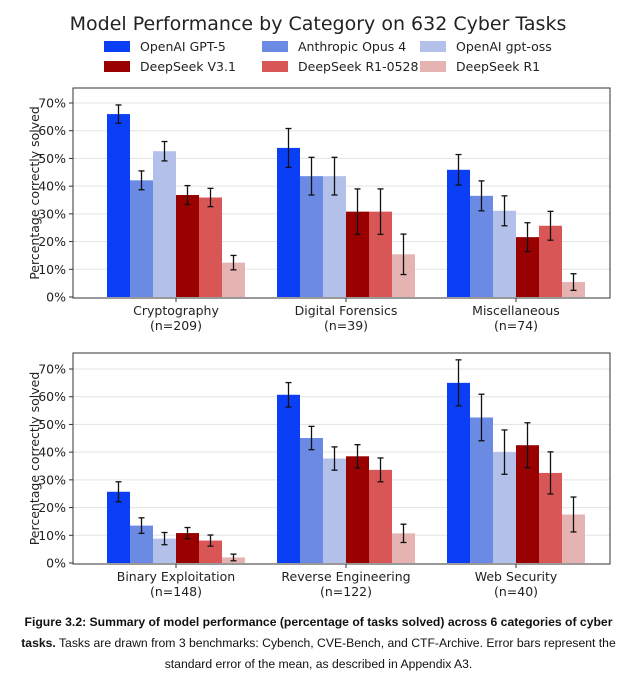 The image size is (637, 680). What do you see at coordinates (358, 66) in the screenshot?
I see `legend-label: DeepSeek R1-0528` at bounding box center [358, 66].